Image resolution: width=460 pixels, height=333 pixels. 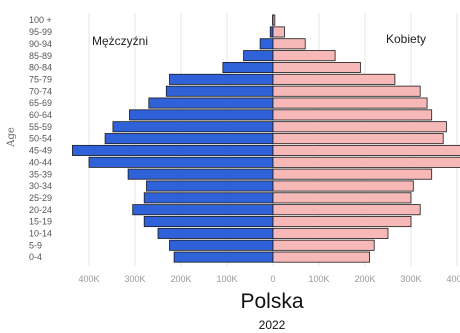 What do you see at coordinates (40, 56) in the screenshot?
I see `y-tick-label: 85-89` at bounding box center [40, 56].